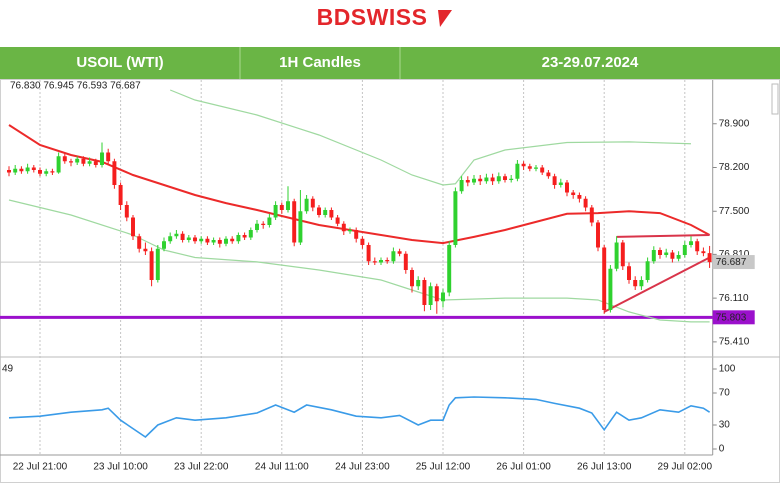 This screenshot has height=483, width=780. What do you see at coordinates (40, 467) in the screenshot?
I see `x-tick-label: 22 Jul 21:00` at bounding box center [40, 467].